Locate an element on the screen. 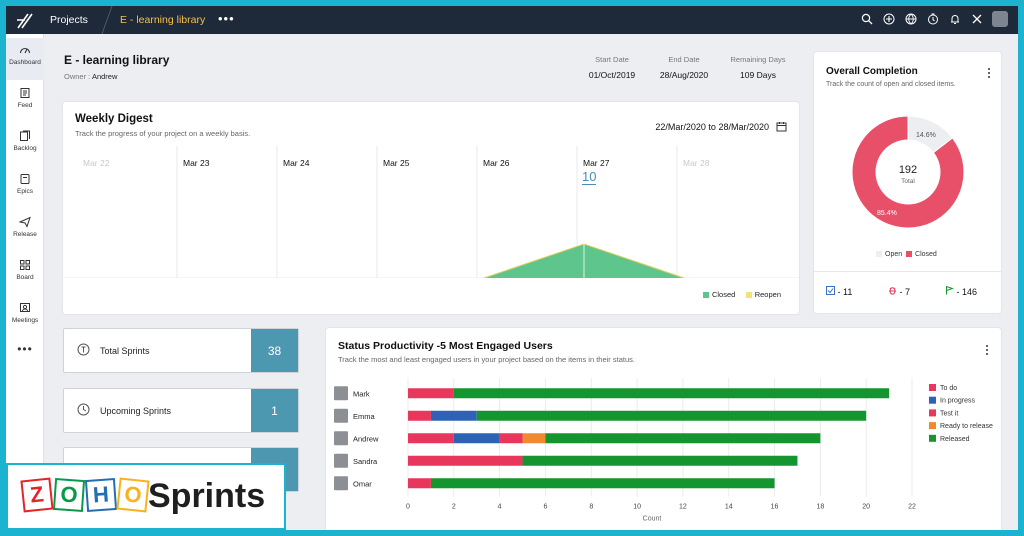 Image resolution: width=1024 pixels, height=536 pixels. donut-total-value: 192 is located at coordinates (908, 170).